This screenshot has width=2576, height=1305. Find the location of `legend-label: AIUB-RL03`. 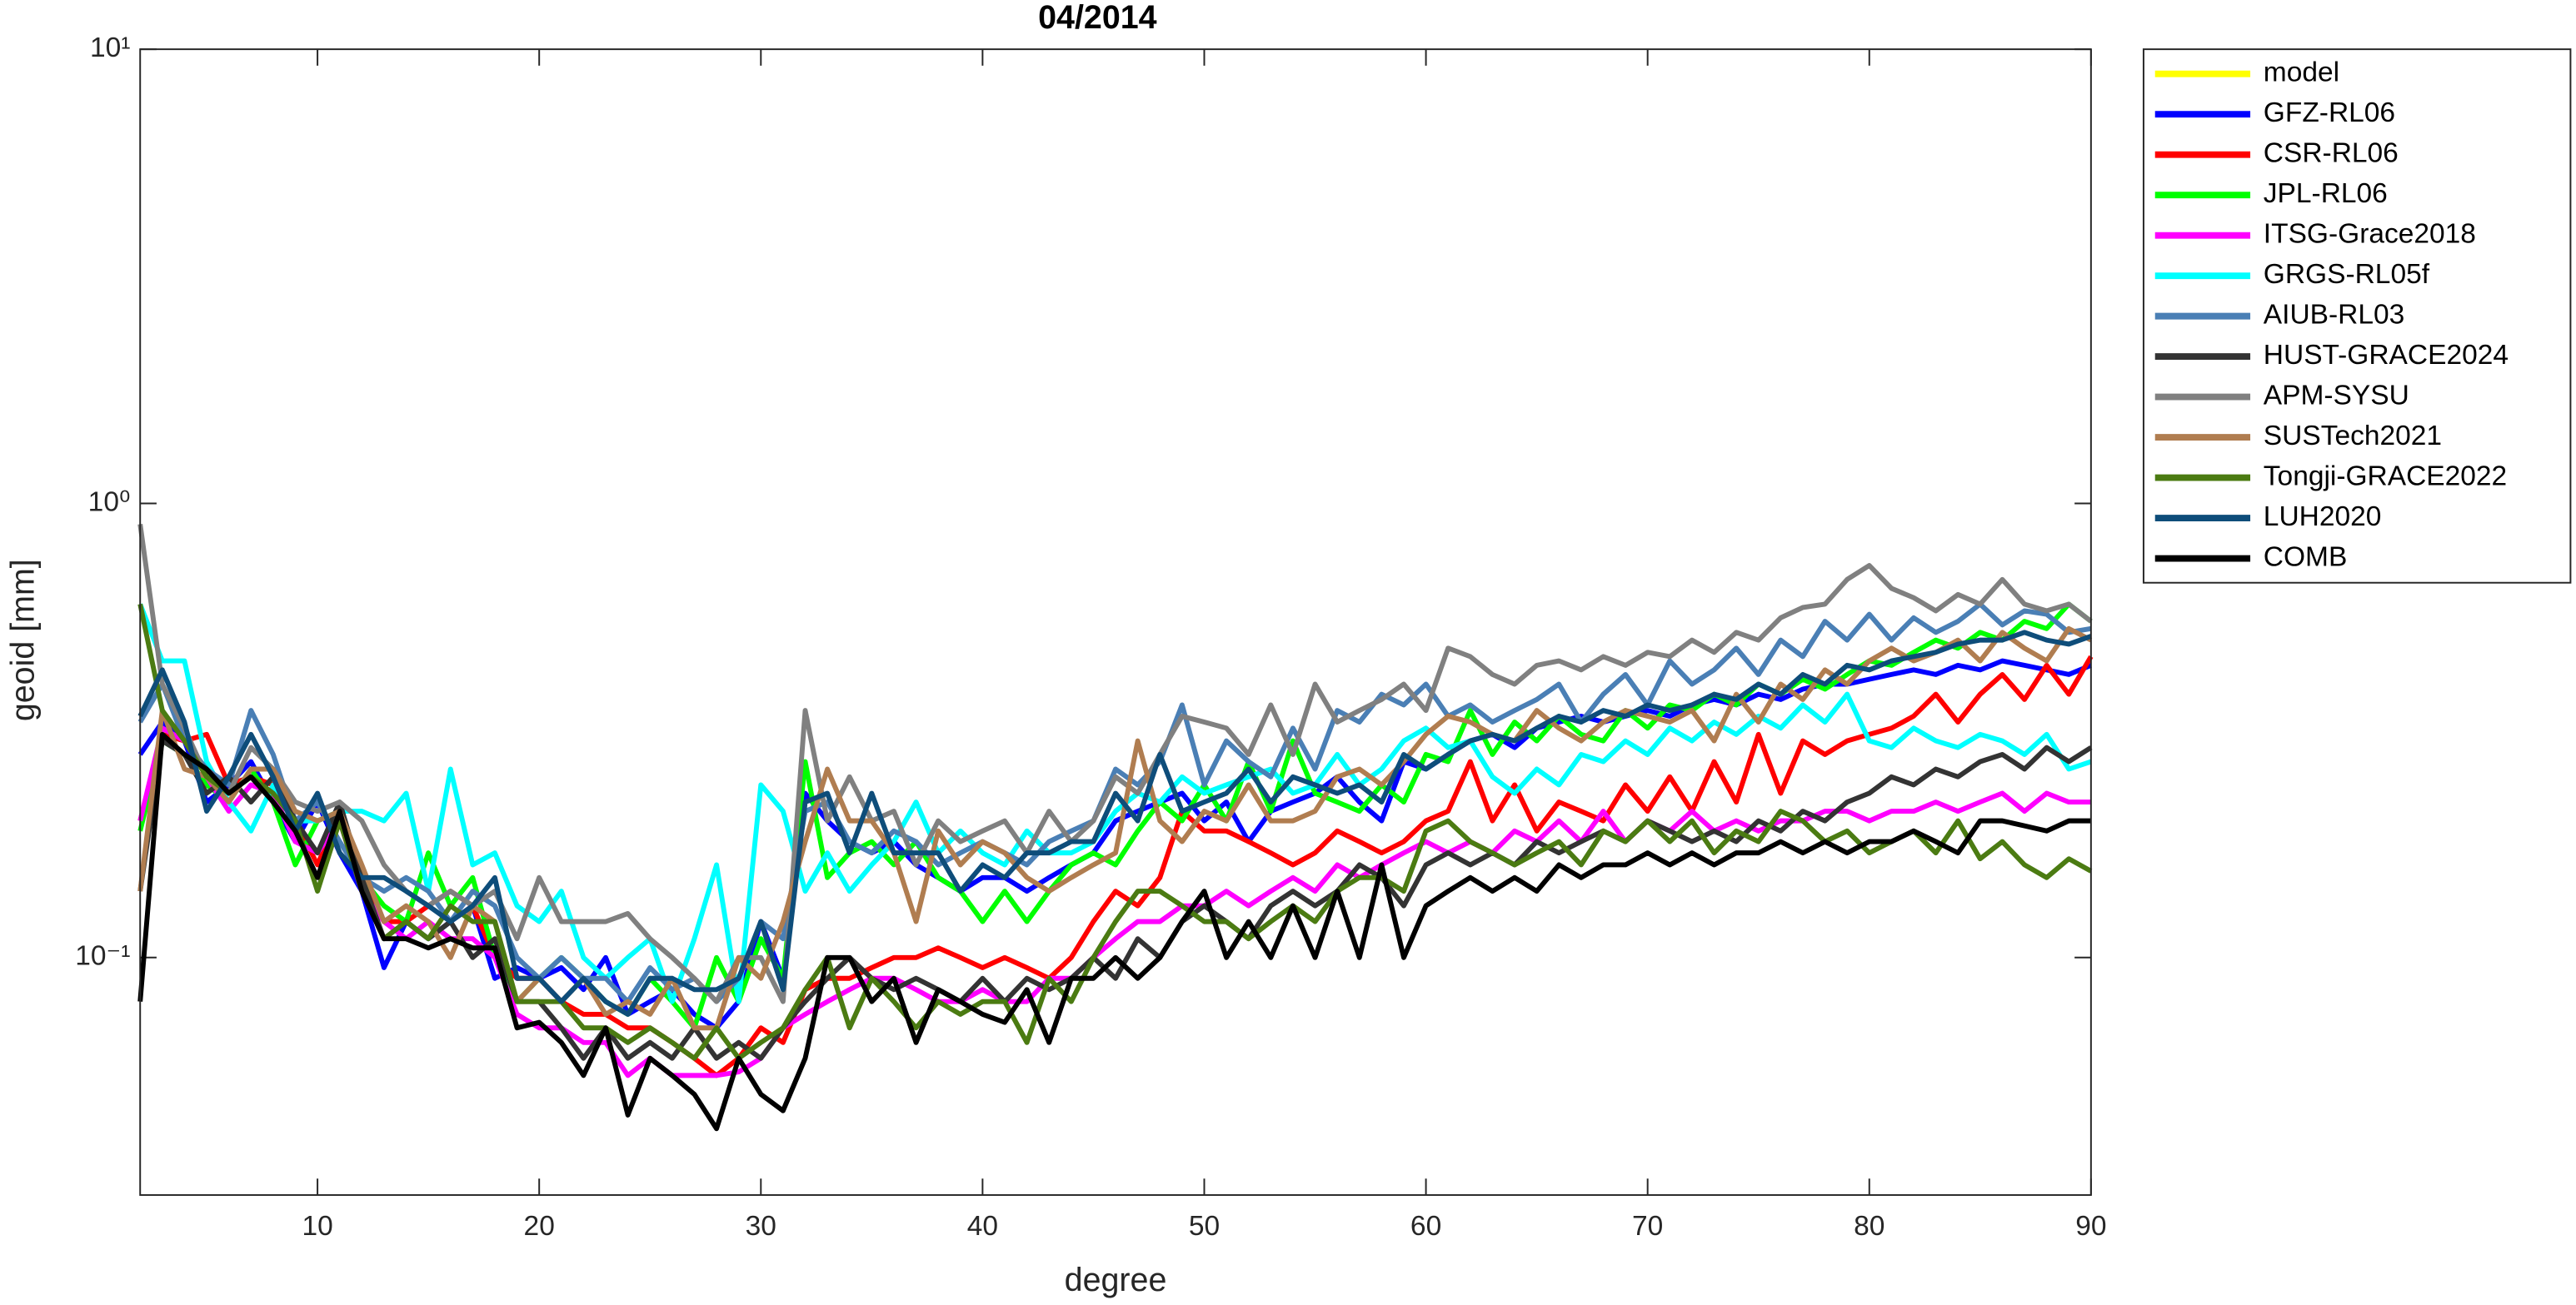

legend-label: AIUB-RL03 is located at coordinates (2334, 314).